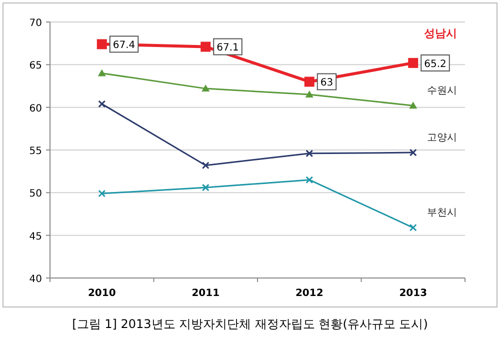 This screenshot has width=500, height=338. Describe the element at coordinates (35, 236) in the screenshot. I see `y-tick-label: 45` at that location.